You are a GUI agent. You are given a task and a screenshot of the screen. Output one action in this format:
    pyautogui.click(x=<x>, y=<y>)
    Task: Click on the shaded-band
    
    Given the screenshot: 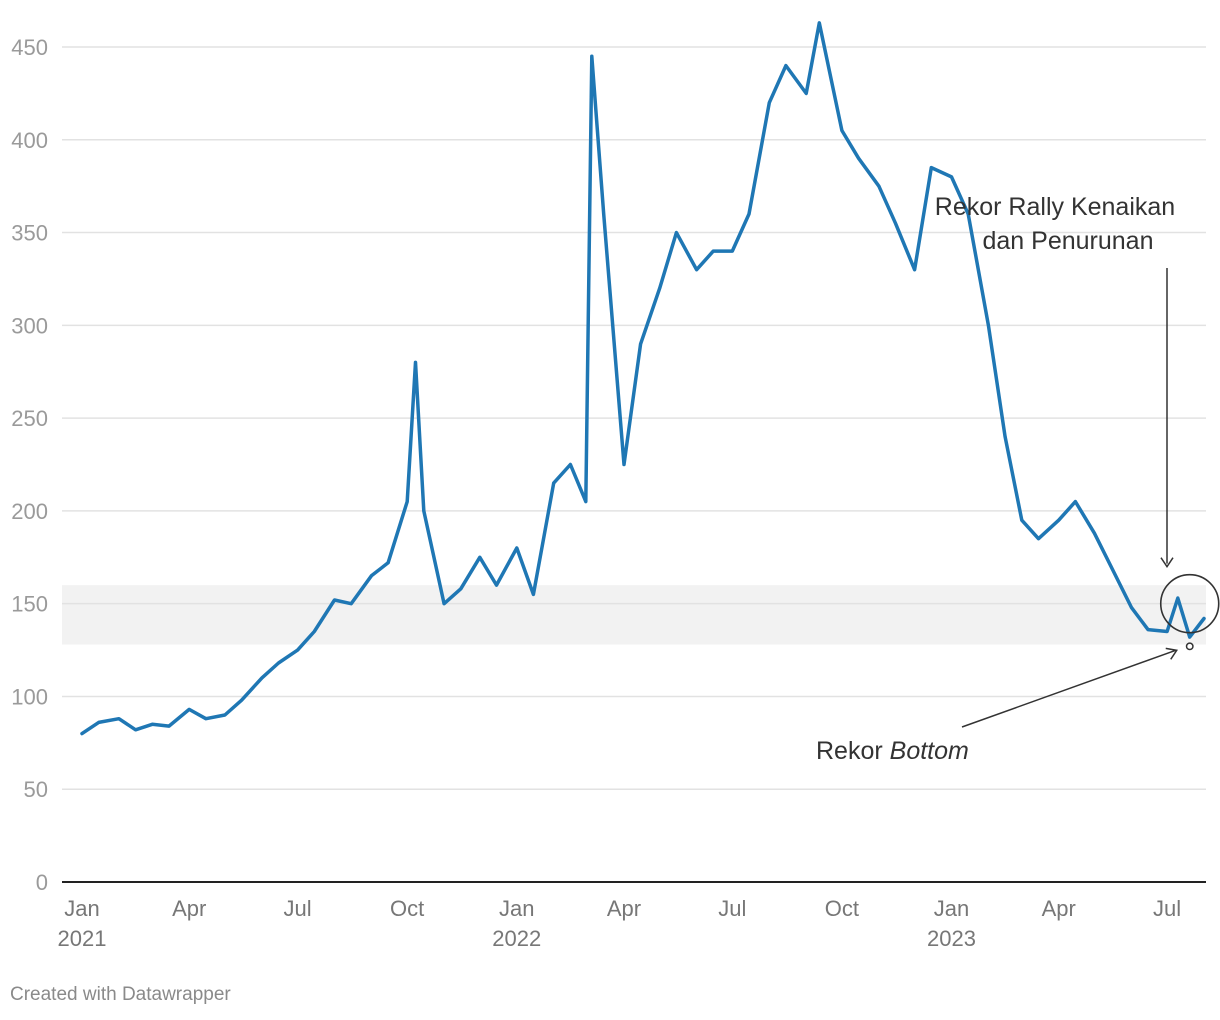 What is the action you would take?
    pyautogui.click(x=634, y=615)
    